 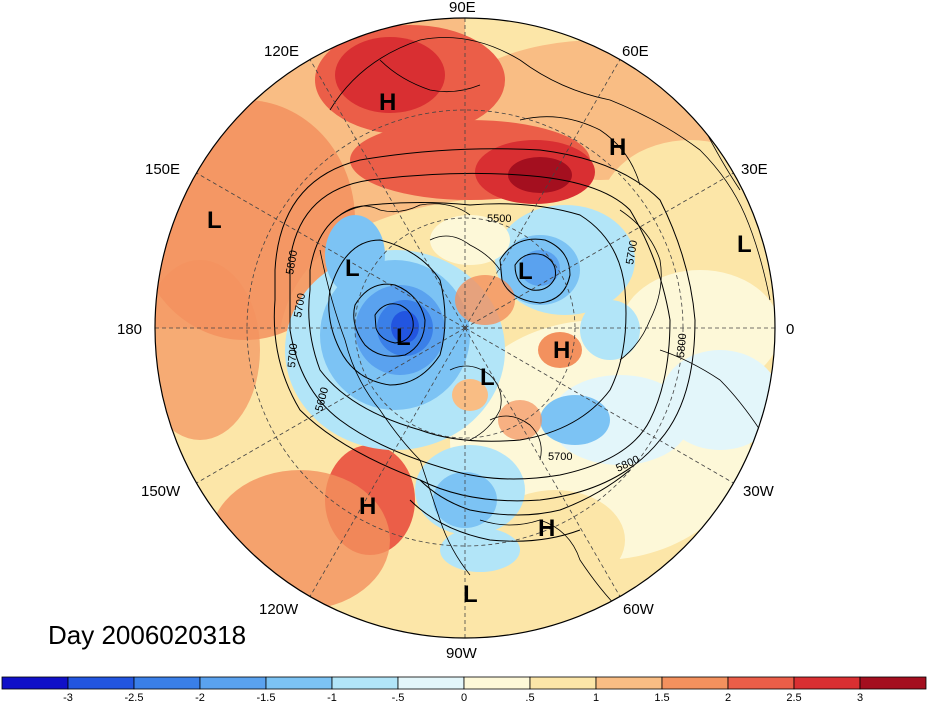 What do you see at coordinates (281, 51) in the screenshot?
I see `lon-label-120e: 120E` at bounding box center [281, 51].